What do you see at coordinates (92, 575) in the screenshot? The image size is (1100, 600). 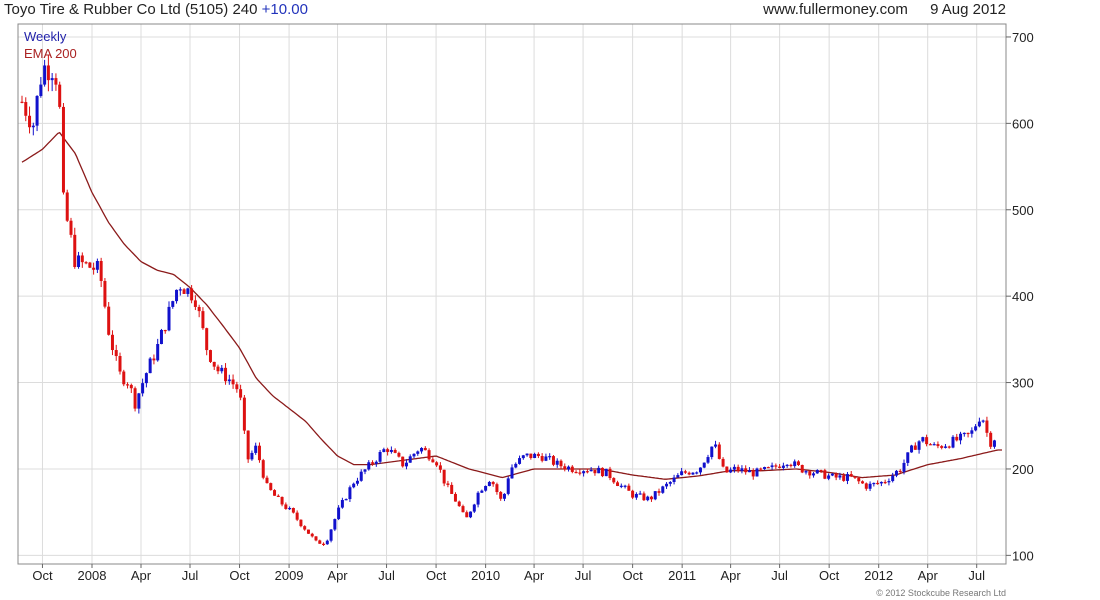 I see `x-tick-label: 2008` at bounding box center [92, 575].